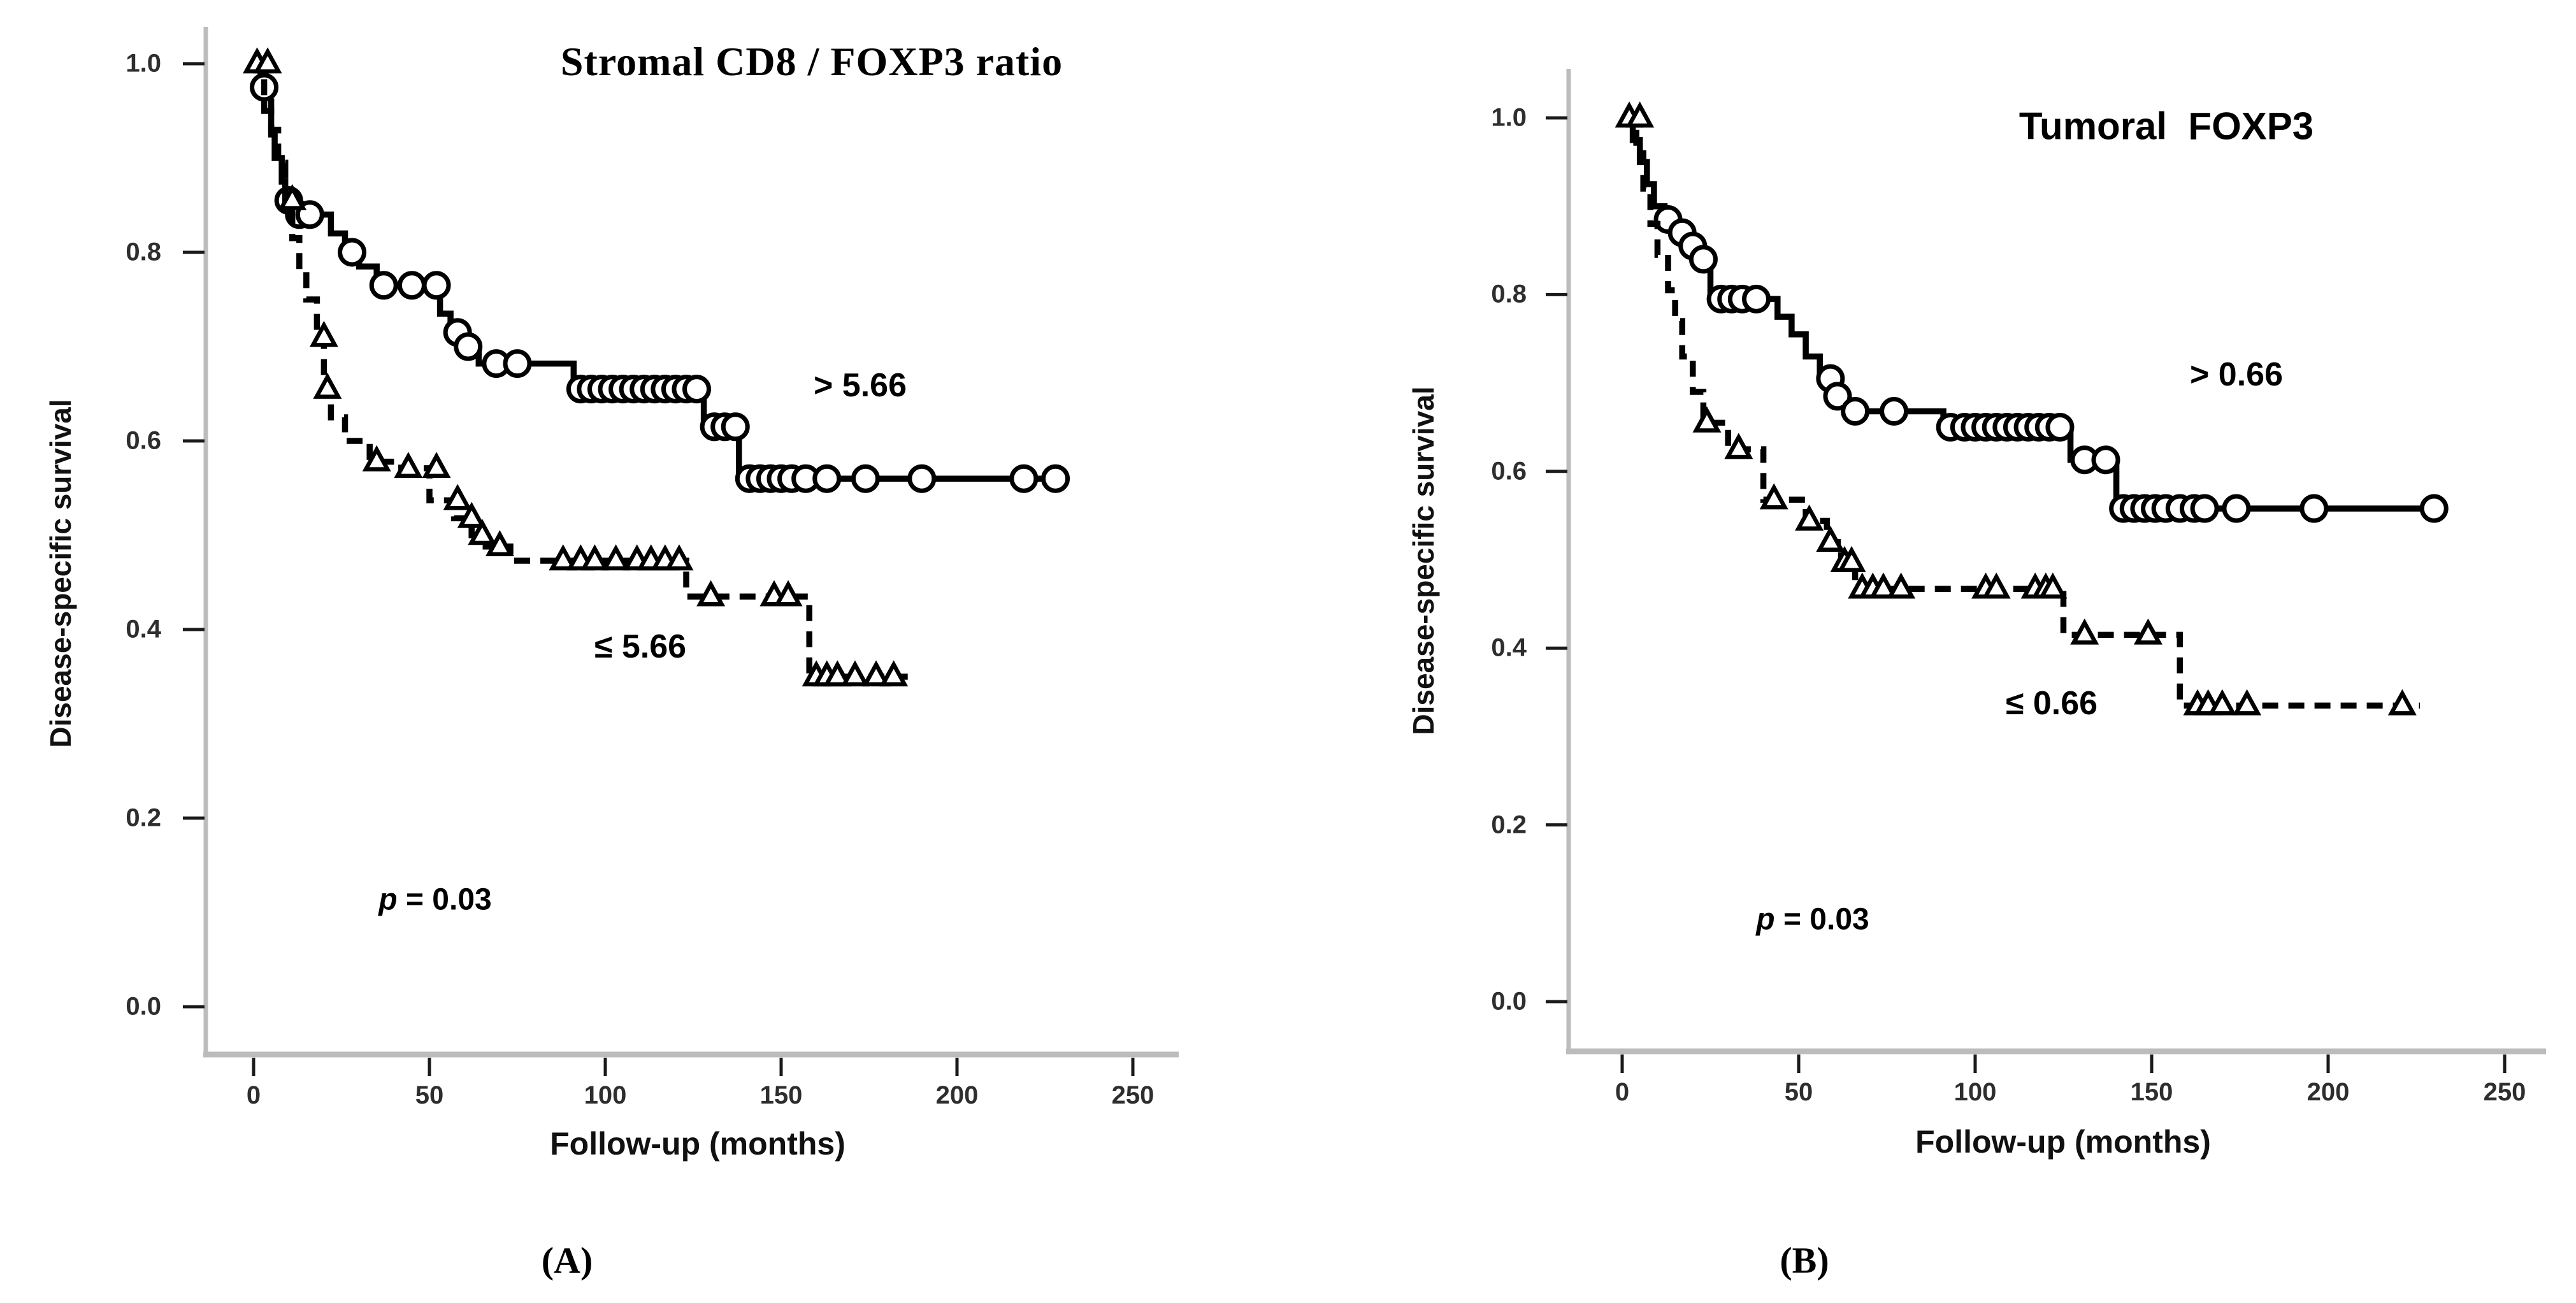 This screenshot has width=2576, height=1303. What do you see at coordinates (388, 899) in the screenshot?
I see `panel-a-p-symbol: p` at bounding box center [388, 899].